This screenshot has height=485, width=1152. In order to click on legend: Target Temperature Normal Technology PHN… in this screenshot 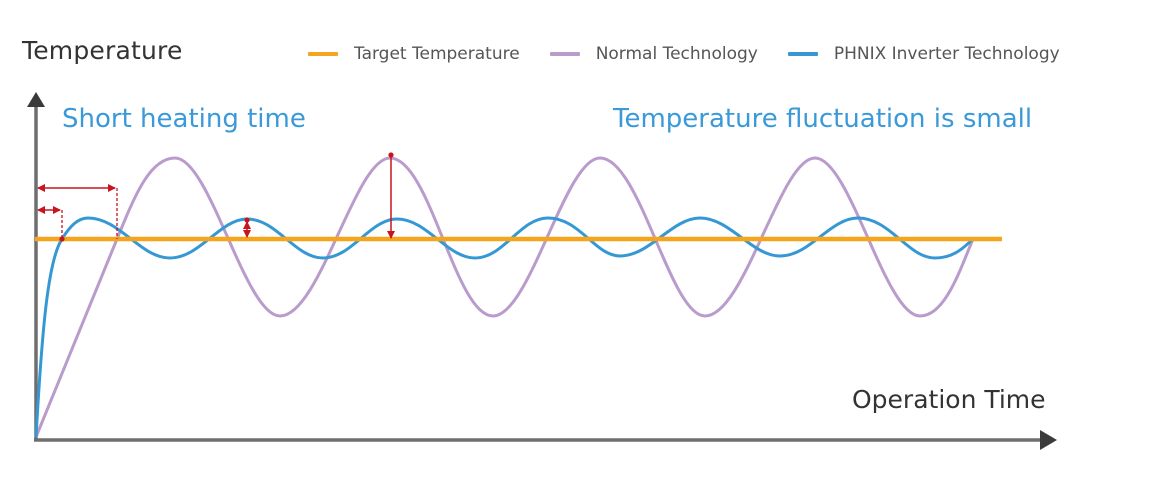, I will do `click(699, 54)`.